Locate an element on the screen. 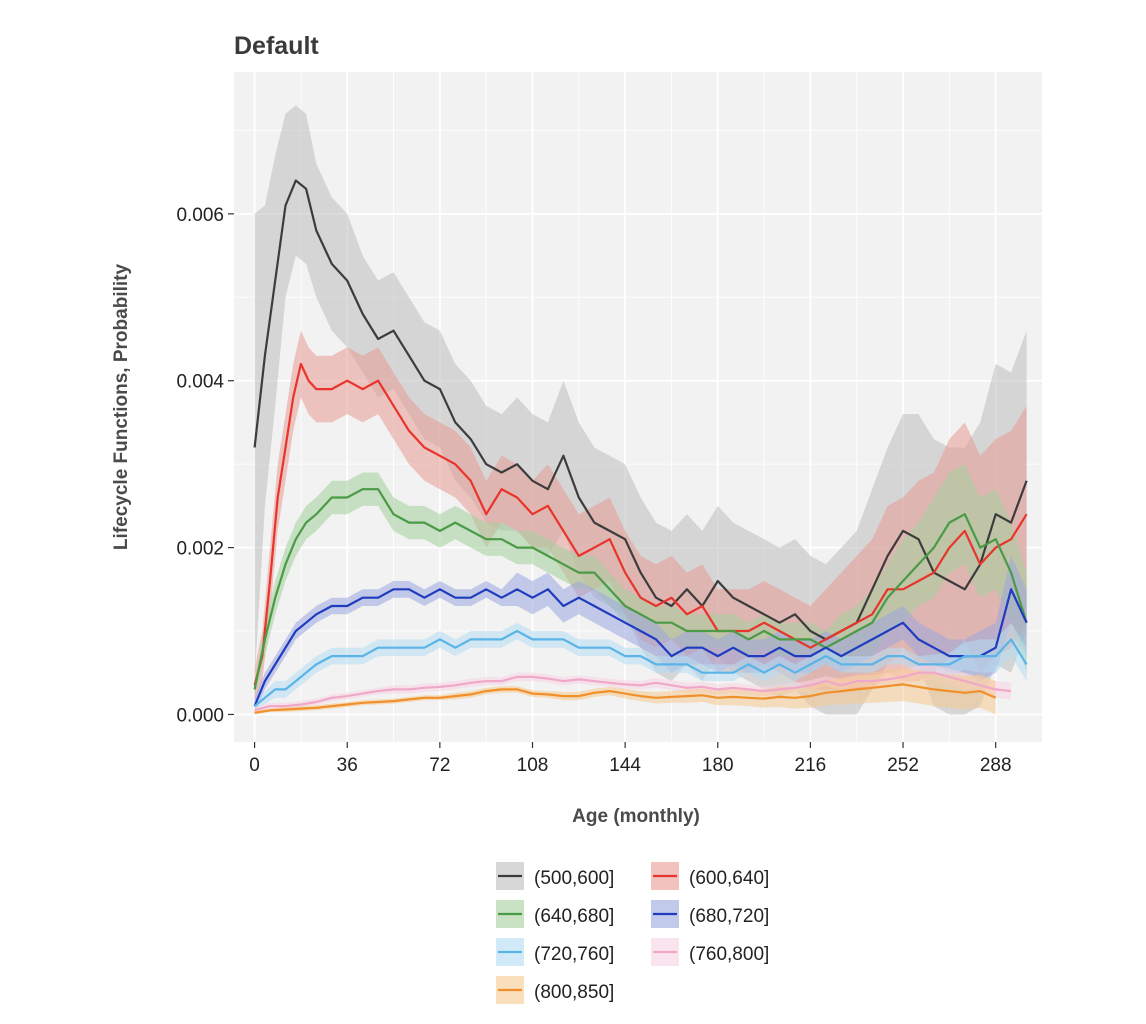 The image size is (1146, 1024). x-tick-label: 0 is located at coordinates (254, 765).